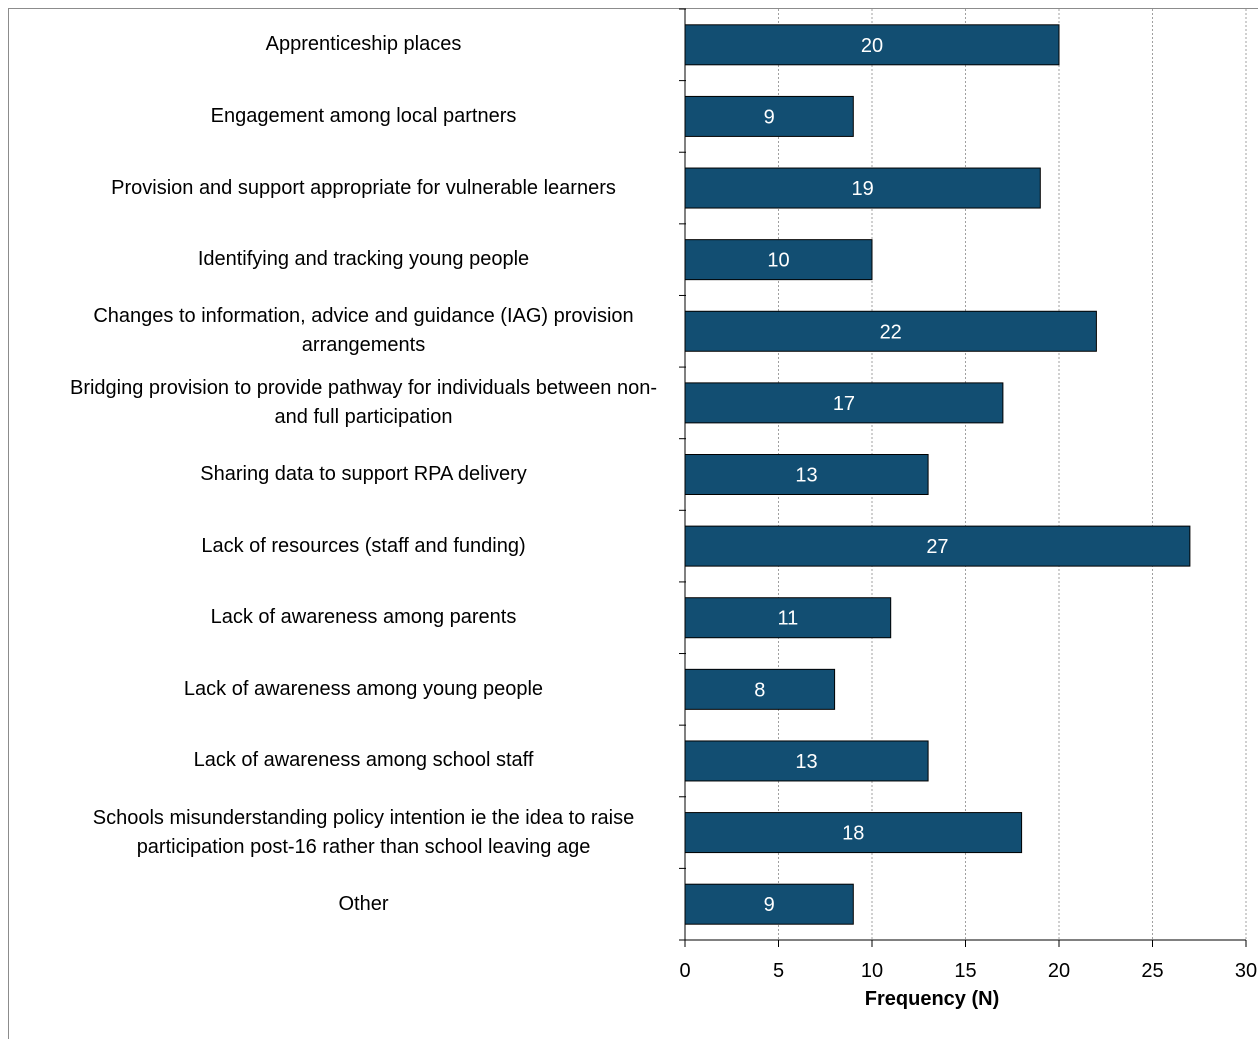 The image size is (1259, 1039). I want to click on x-tick-label: 30, so click(1246, 971).